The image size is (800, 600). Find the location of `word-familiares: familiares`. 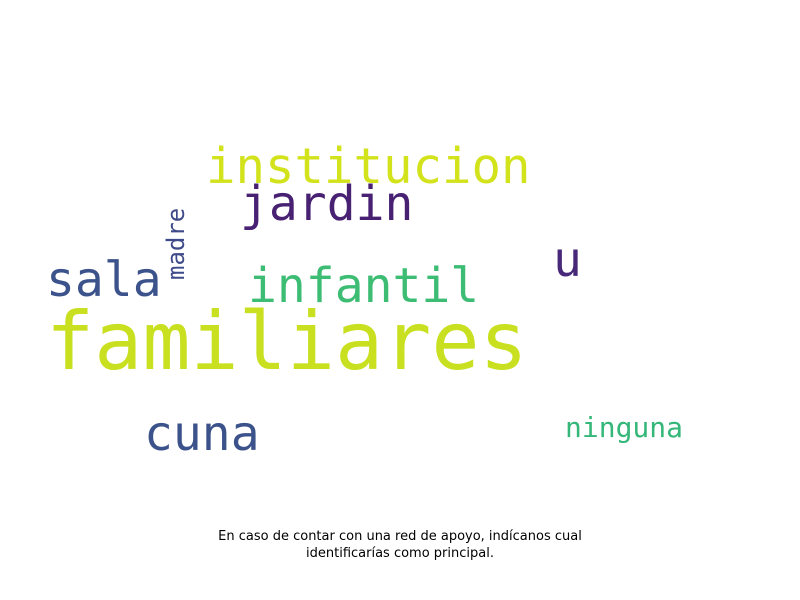

word-familiares: familiares is located at coordinates (287, 341).